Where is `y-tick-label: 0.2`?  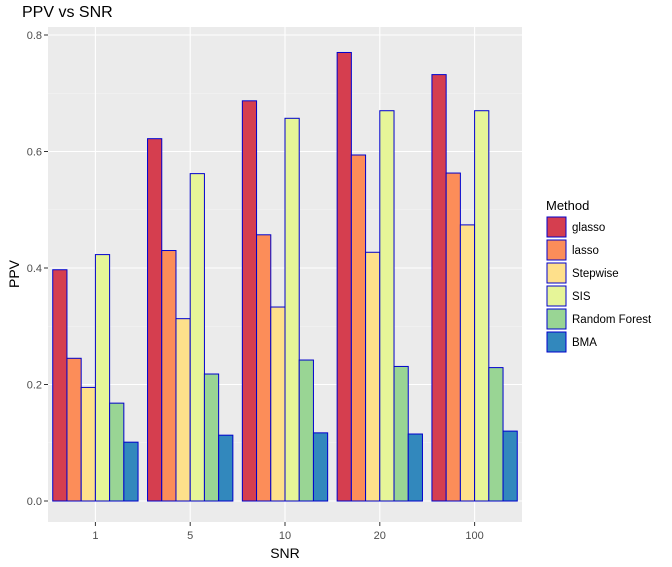
y-tick-label: 0.2 is located at coordinates (34, 386).